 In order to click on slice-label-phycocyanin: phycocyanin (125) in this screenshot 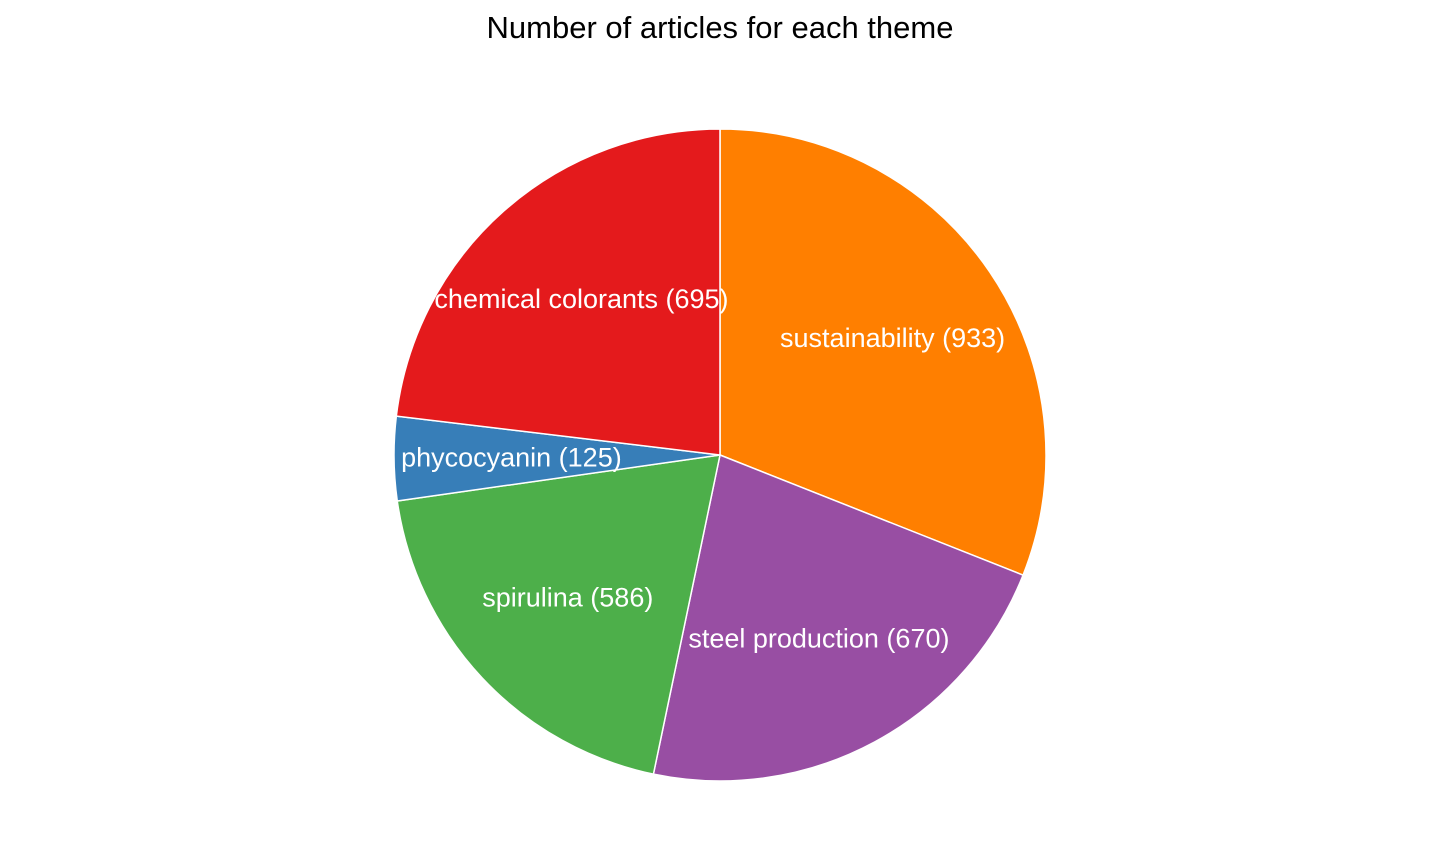, I will do `click(511, 457)`.